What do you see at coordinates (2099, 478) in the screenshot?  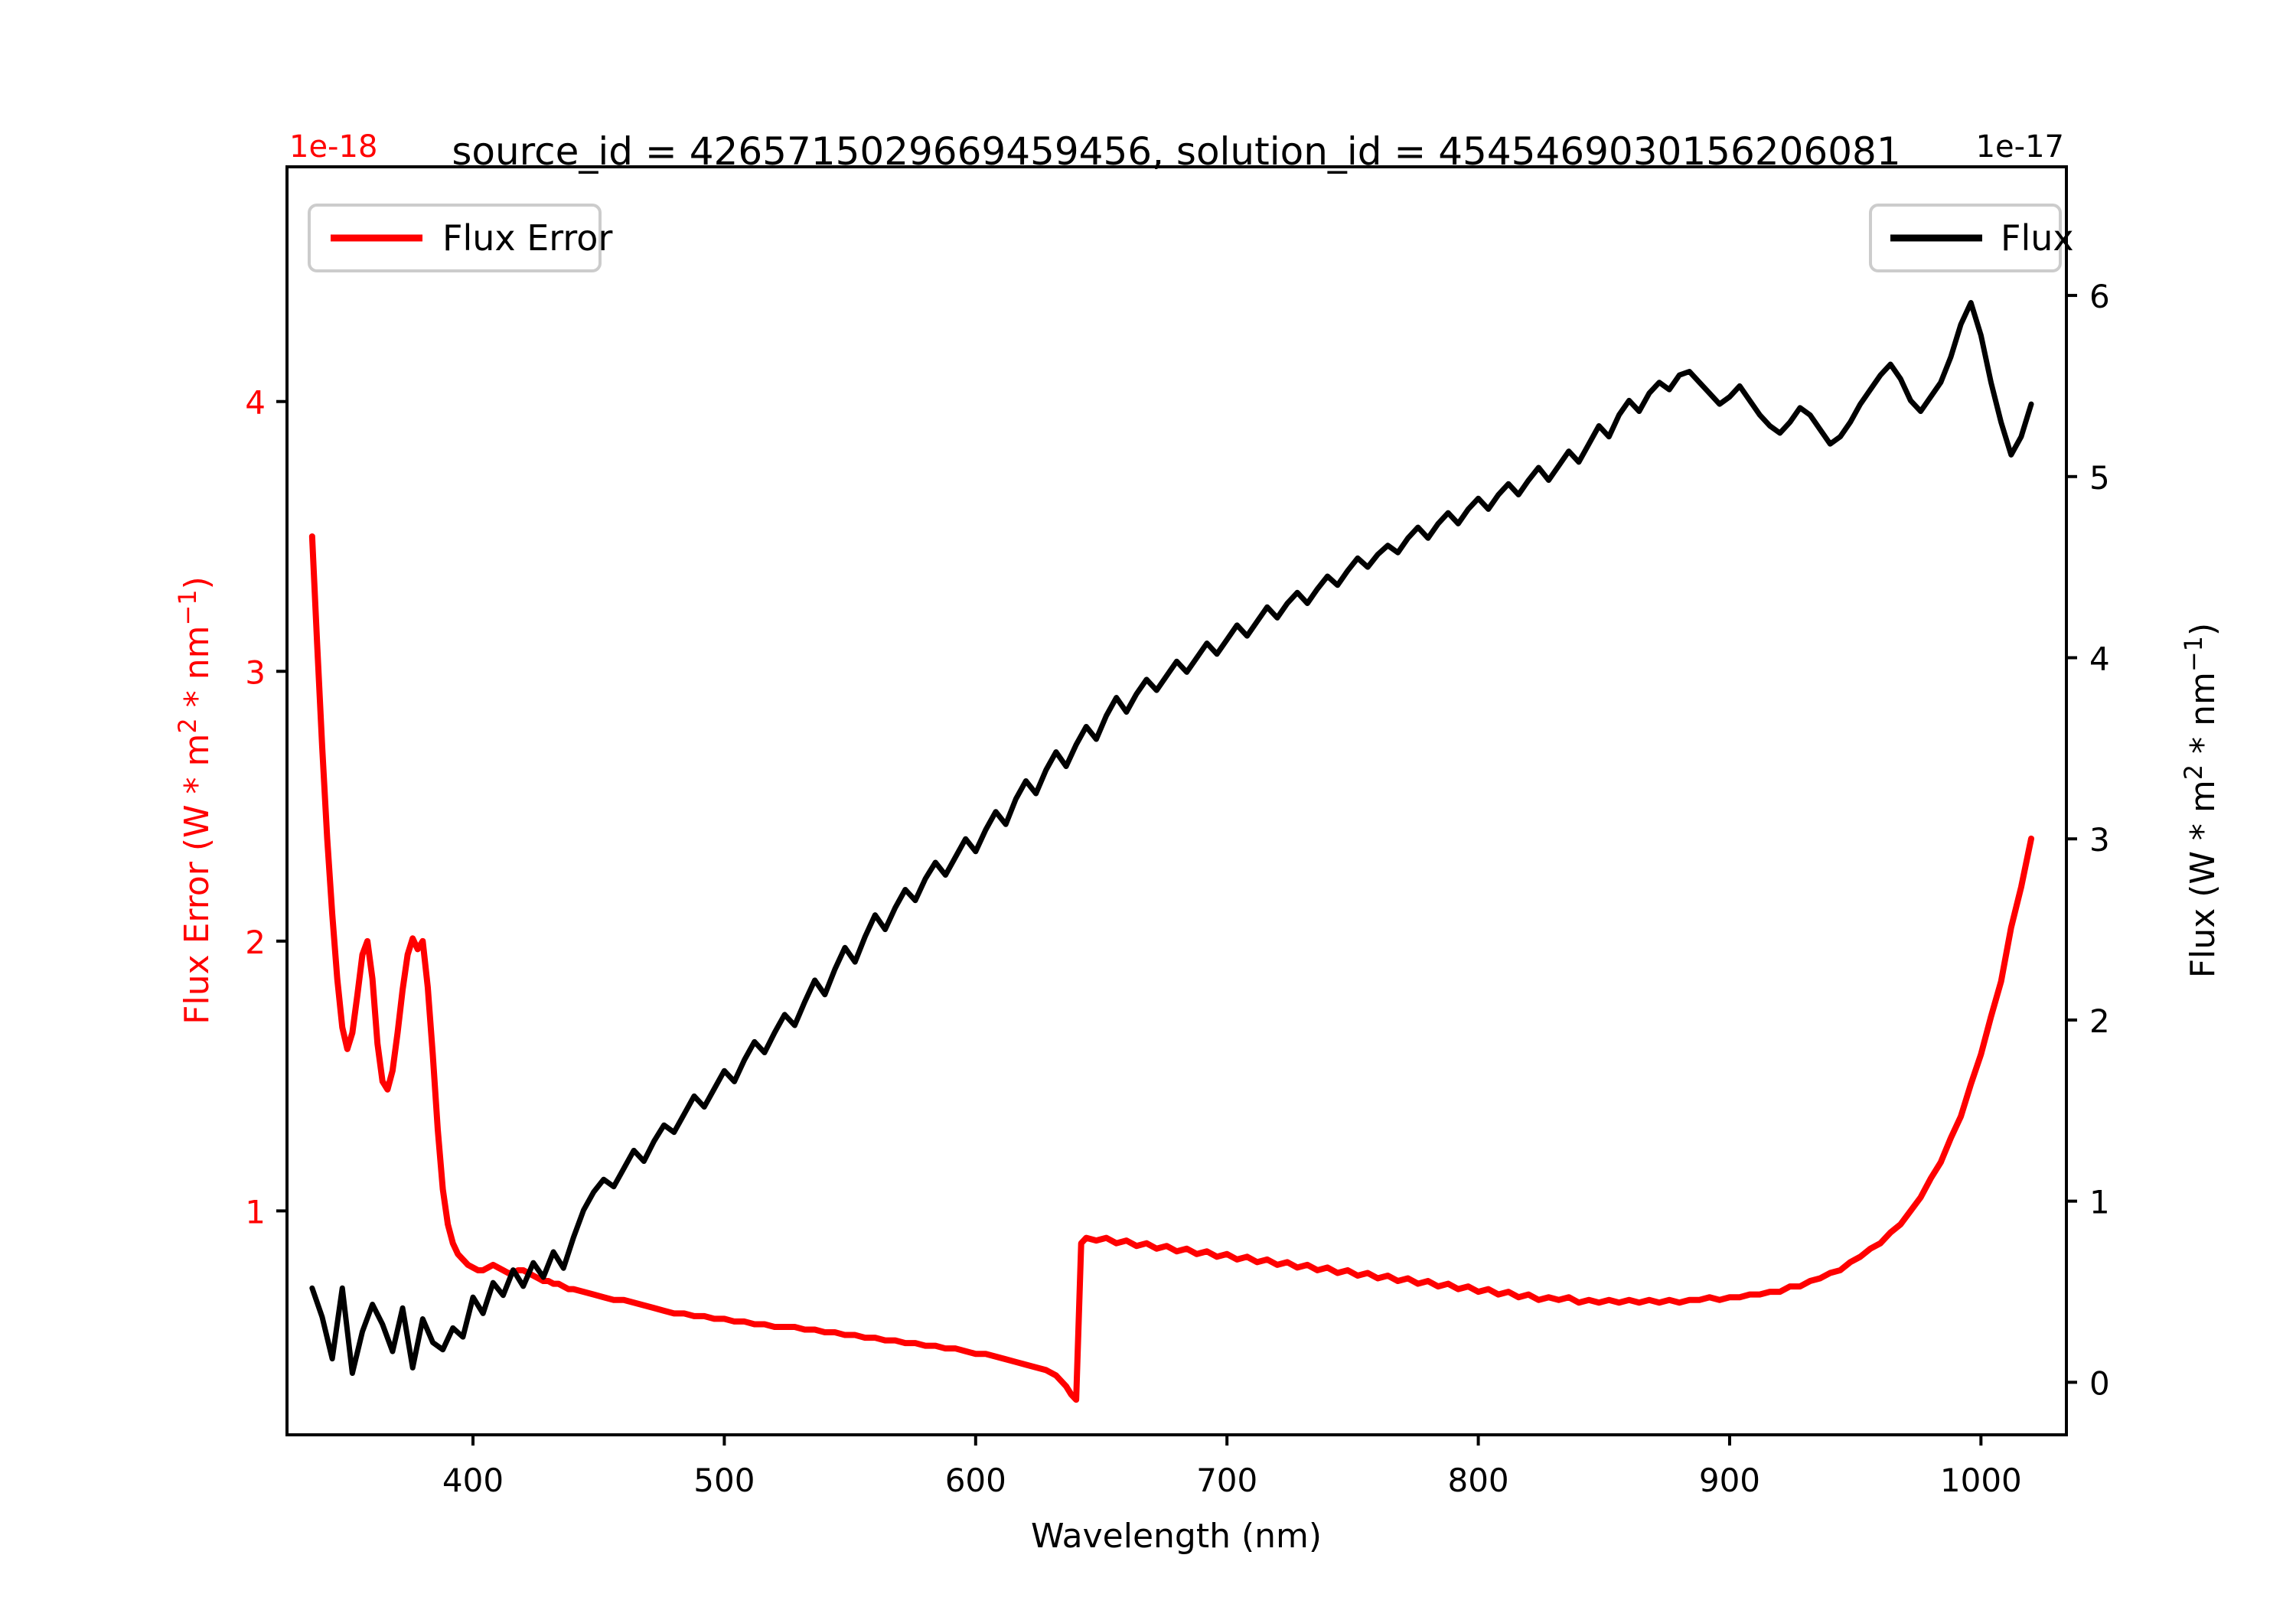 I see `right-y-tick-label: 5` at bounding box center [2099, 478].